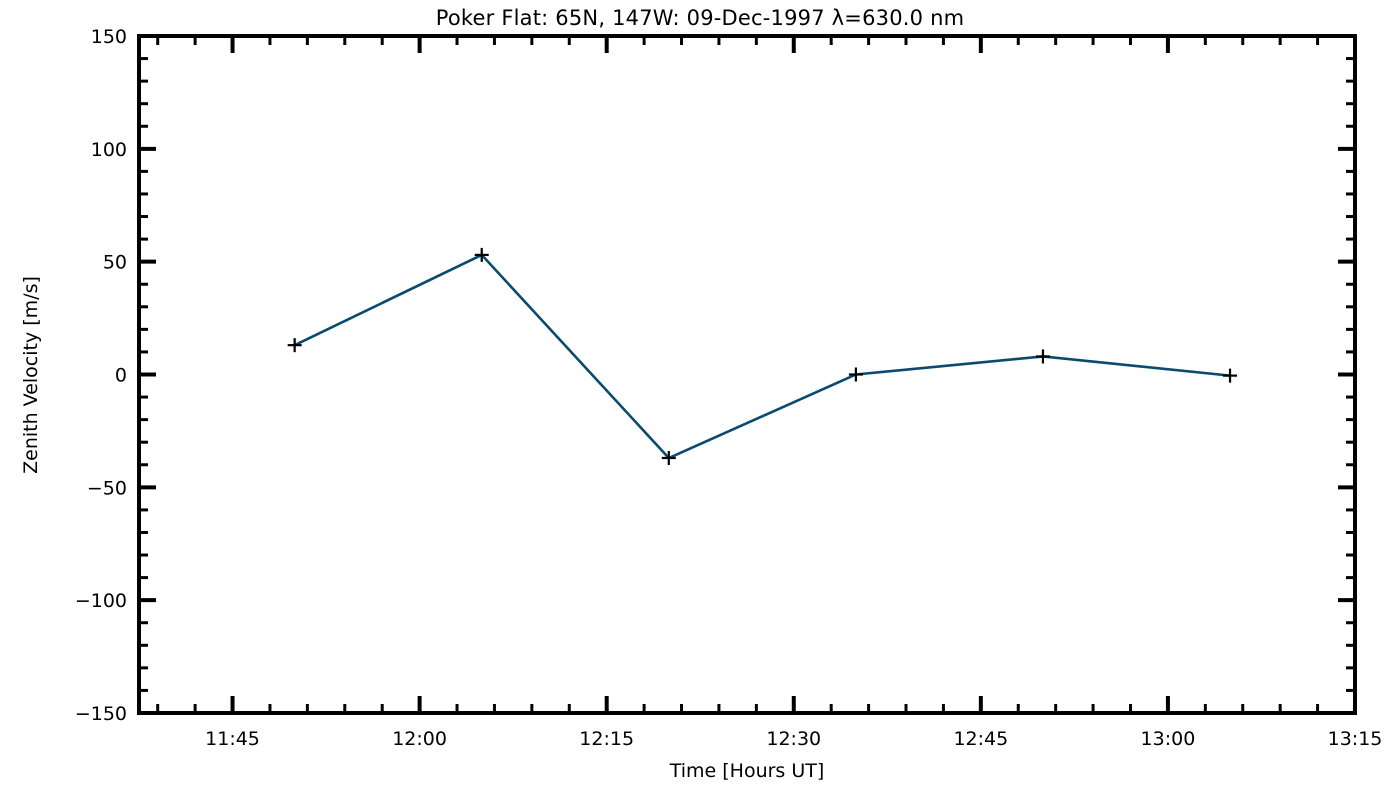 This screenshot has height=800, width=1400. What do you see at coordinates (1168, 739) in the screenshot?
I see `x-tick-label: 13:00` at bounding box center [1168, 739].